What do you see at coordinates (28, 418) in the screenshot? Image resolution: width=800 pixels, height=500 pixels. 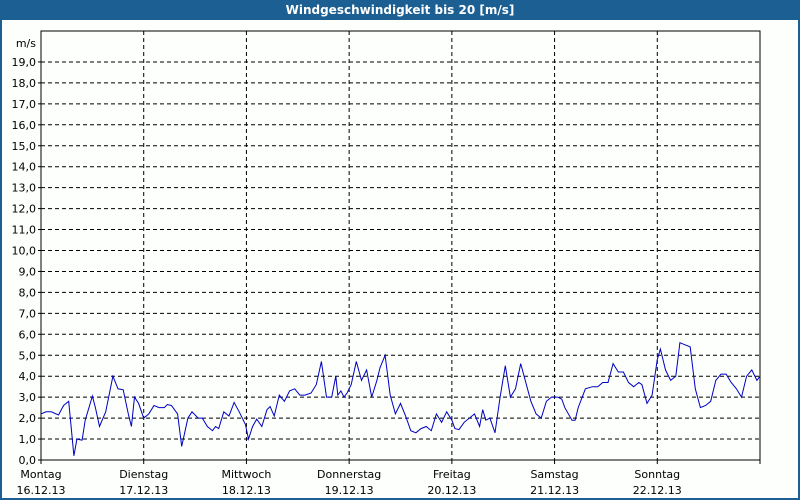 I see `y-tick-label: 2,0` at bounding box center [28, 418].